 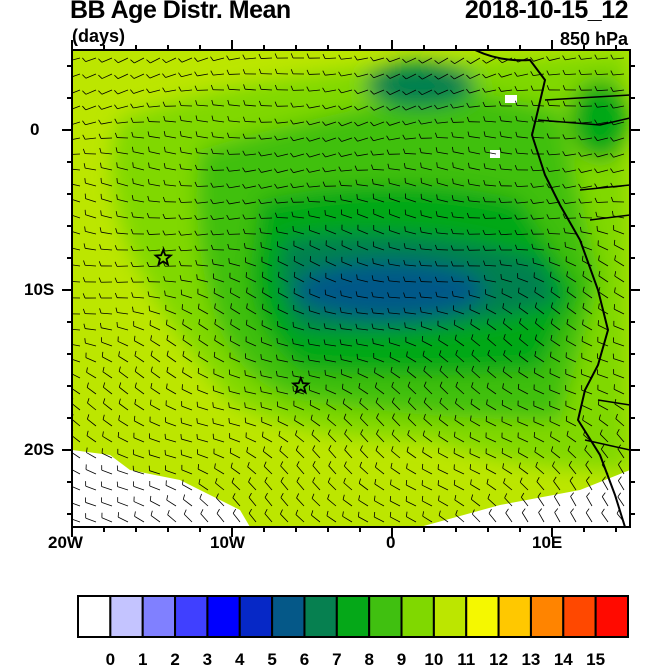 What do you see at coordinates (110, 660) in the screenshot?
I see `colorbar-label: 0` at bounding box center [110, 660].